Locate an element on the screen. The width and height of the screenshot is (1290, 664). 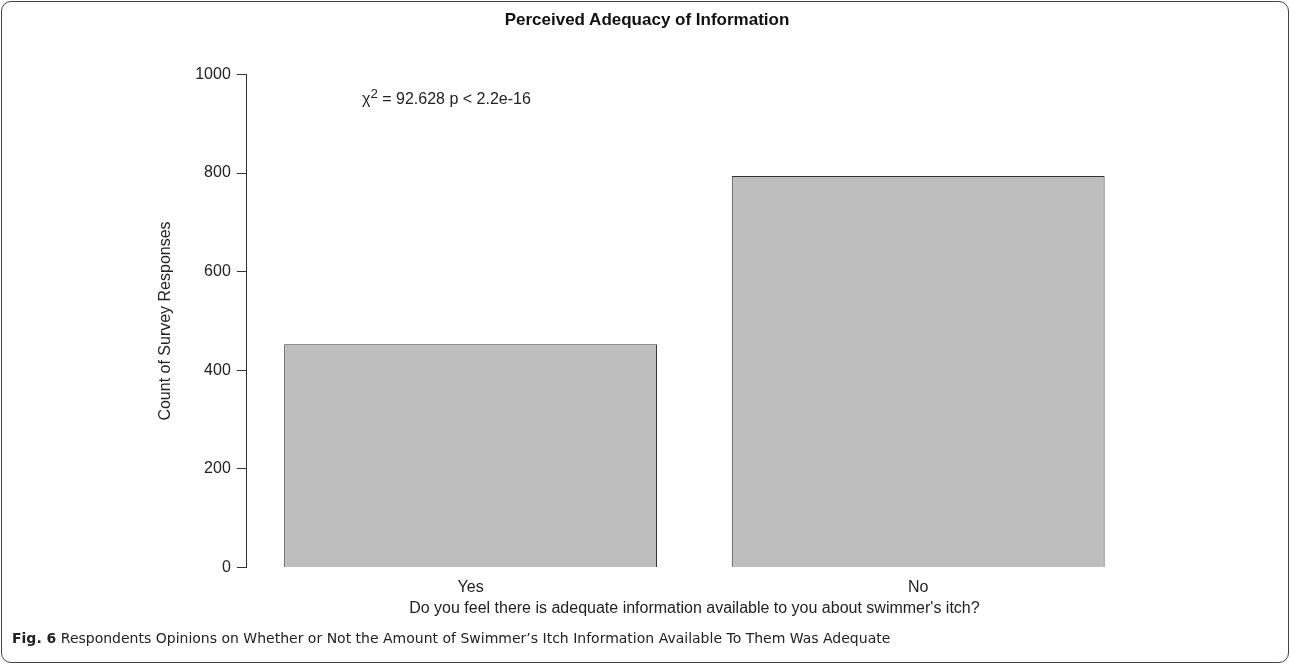
caption: Fig. 6 is located at coordinates (34, 638).